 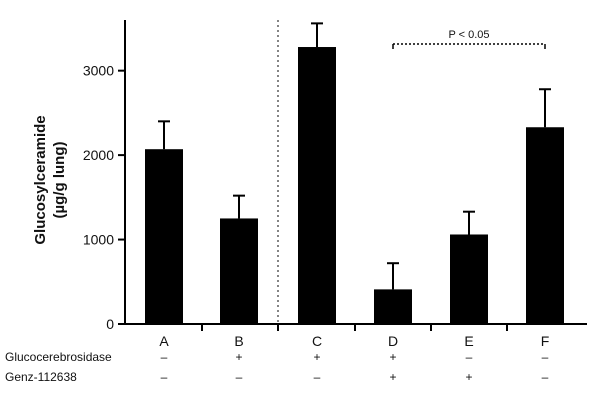 What do you see at coordinates (317, 341) in the screenshot?
I see `x-tick-label: C` at bounding box center [317, 341].